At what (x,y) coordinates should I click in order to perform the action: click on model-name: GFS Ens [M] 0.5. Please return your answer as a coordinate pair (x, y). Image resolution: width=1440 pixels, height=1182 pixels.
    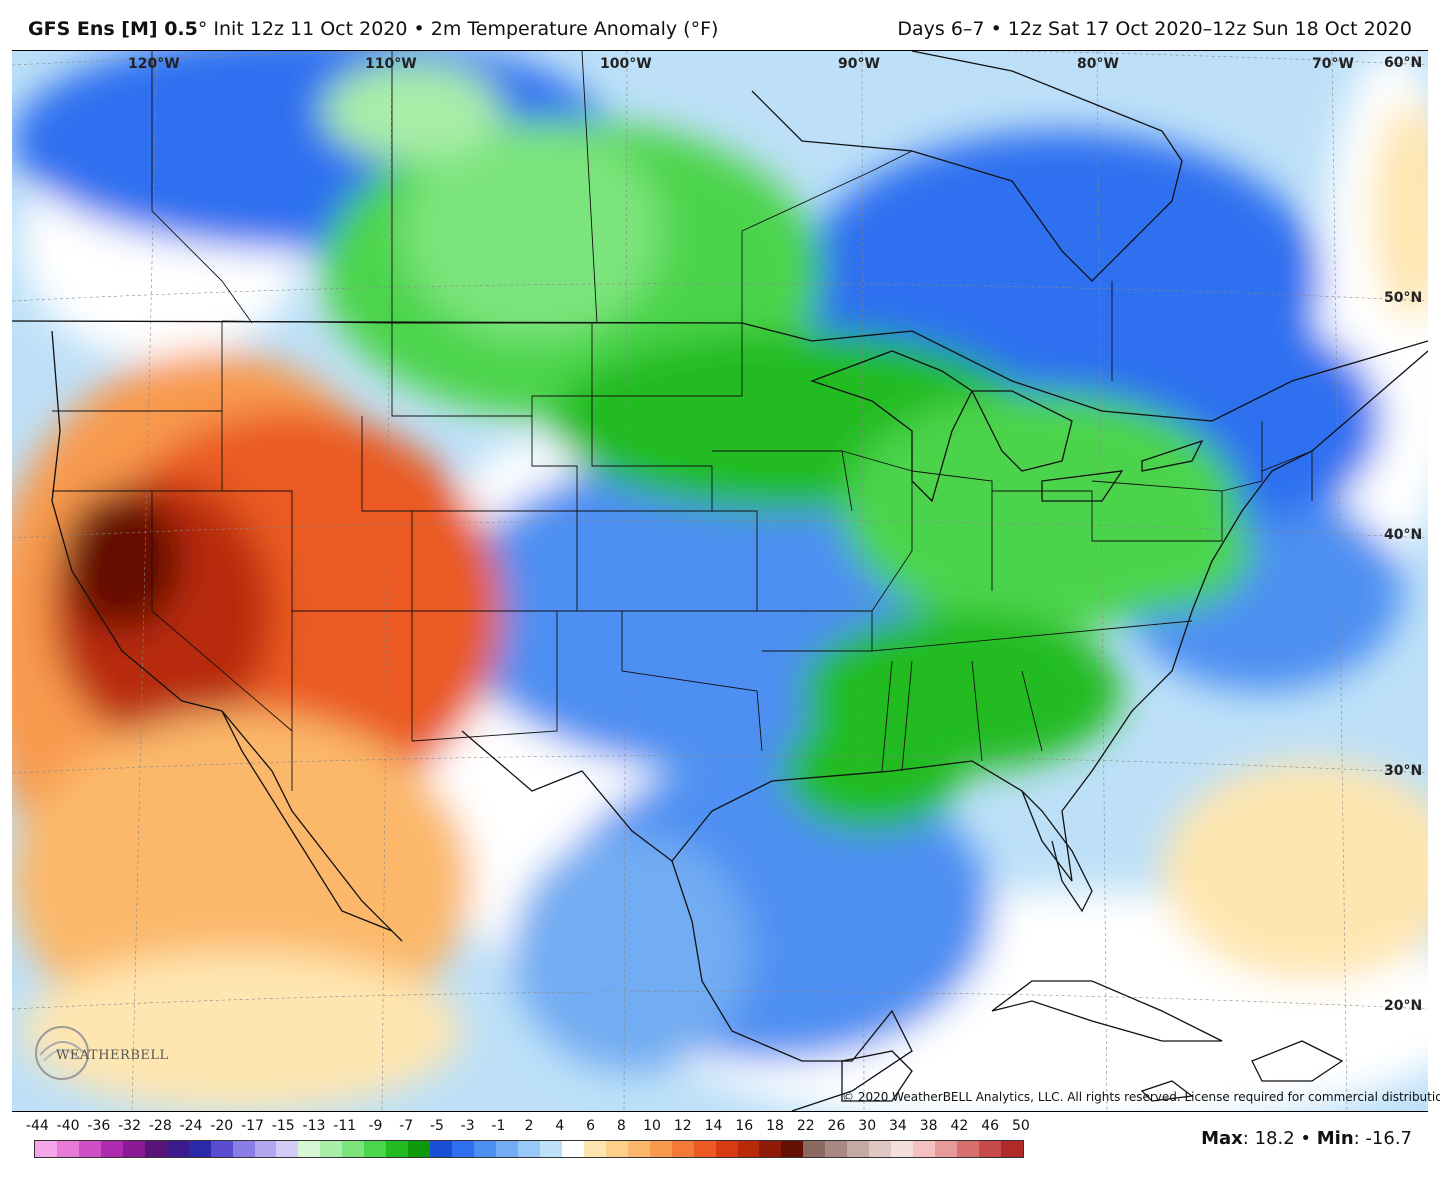
    Looking at the image, I should click on (113, 29).